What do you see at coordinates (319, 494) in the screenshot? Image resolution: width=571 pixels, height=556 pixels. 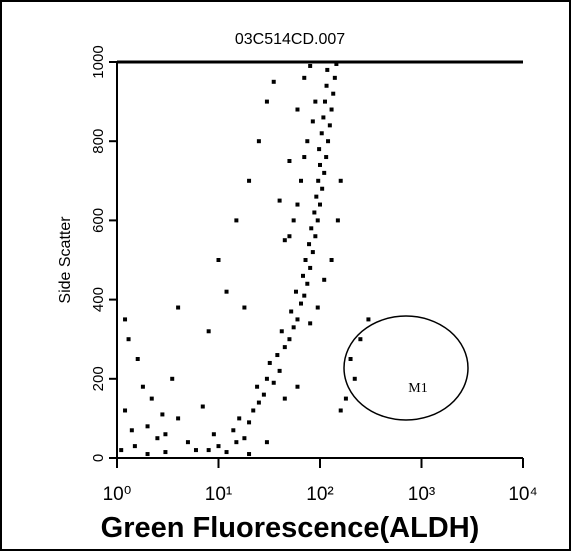 I see `x-tick-label: 10²` at bounding box center [319, 494].